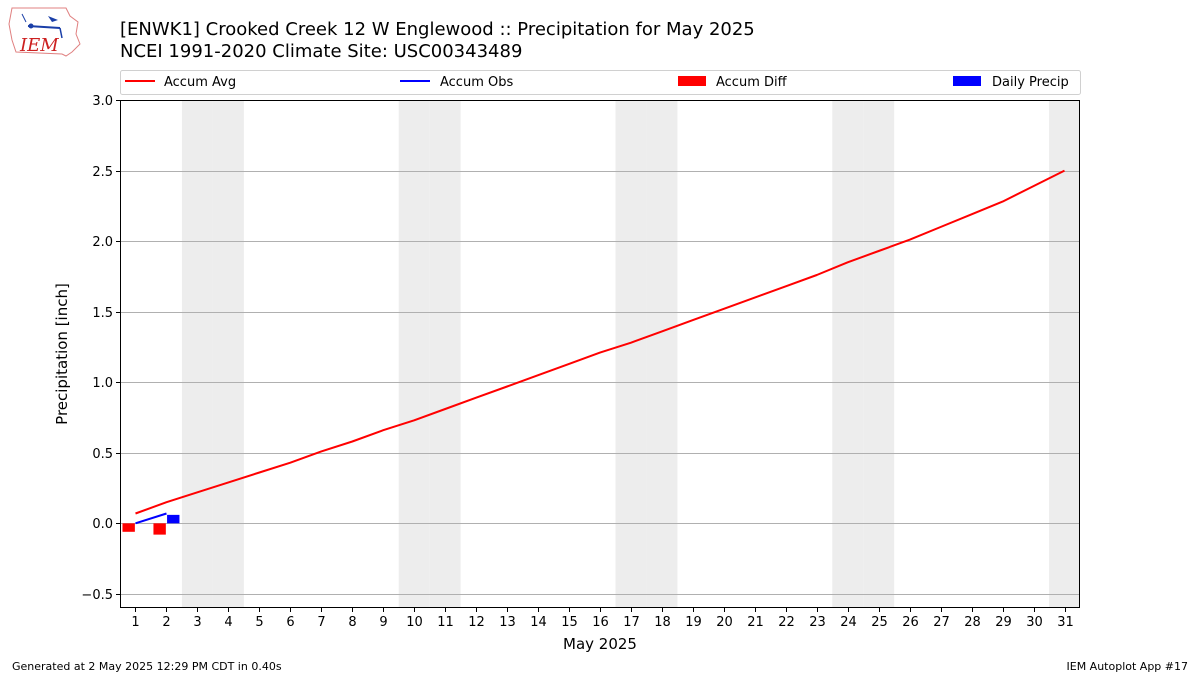  Describe the element at coordinates (910, 622) in the screenshot. I see `x-tick-label: 26` at that location.